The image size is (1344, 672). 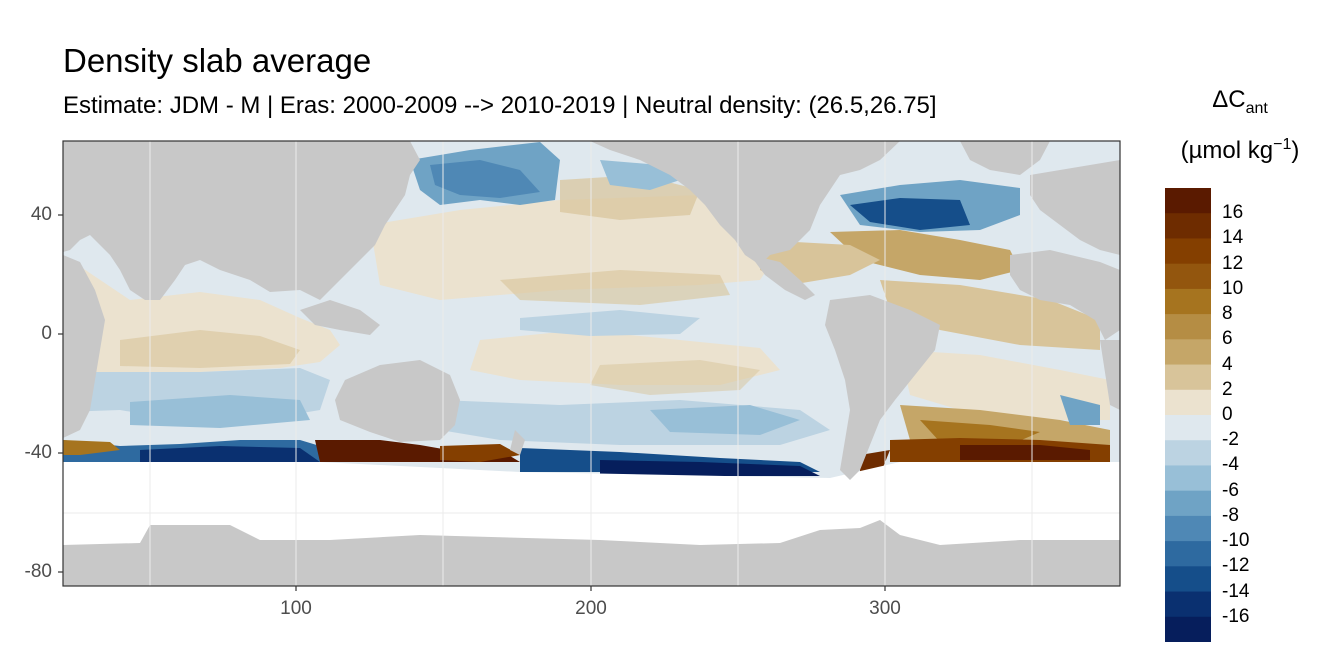 I want to click on legend-tick-label: 12, so click(x=1233, y=263).